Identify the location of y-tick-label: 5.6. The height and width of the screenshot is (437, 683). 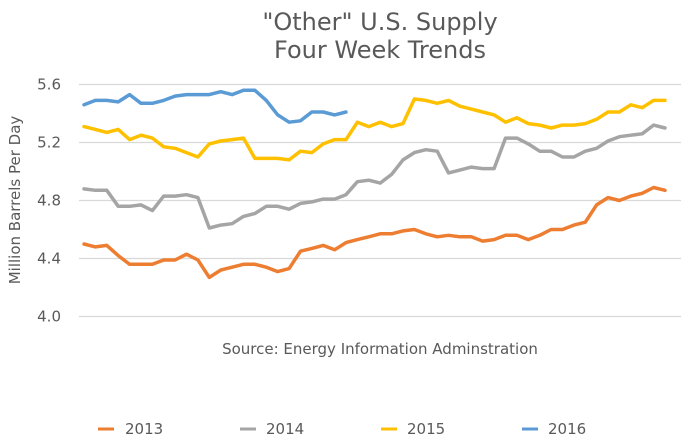
(49, 85).